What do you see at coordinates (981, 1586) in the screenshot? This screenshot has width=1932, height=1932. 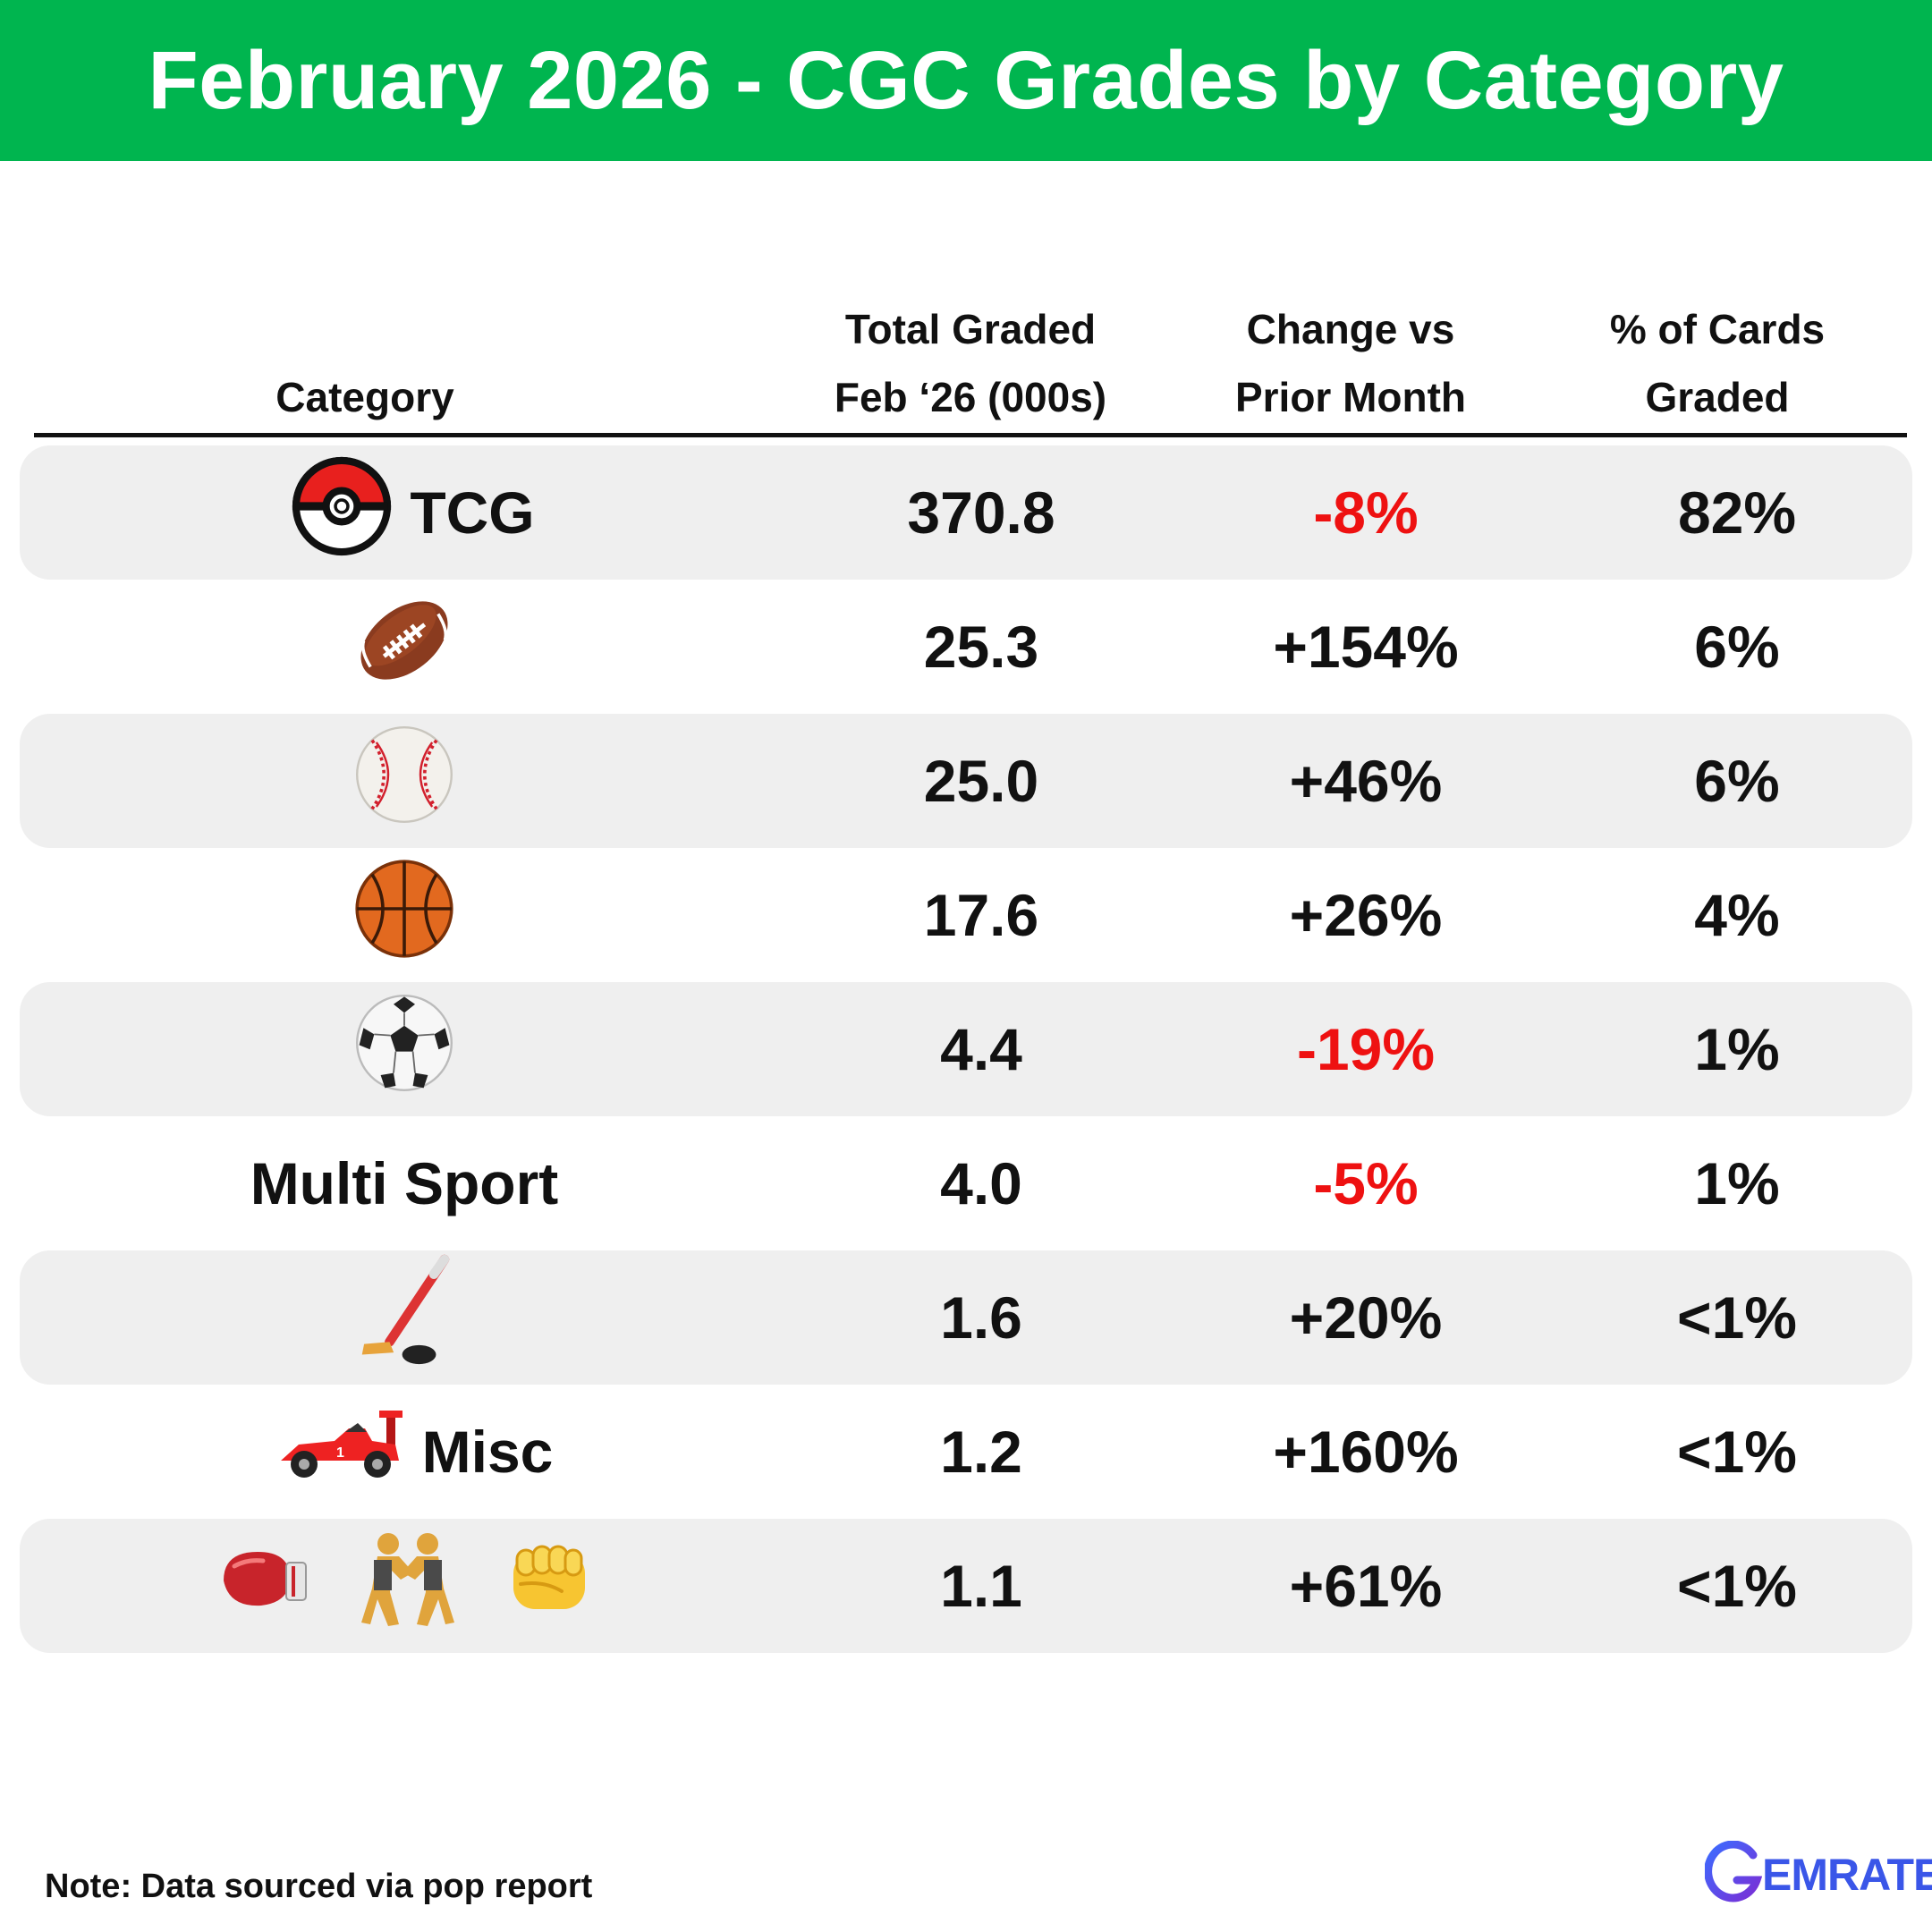 I see `cell-total-graded: 1.1` at bounding box center [981, 1586].